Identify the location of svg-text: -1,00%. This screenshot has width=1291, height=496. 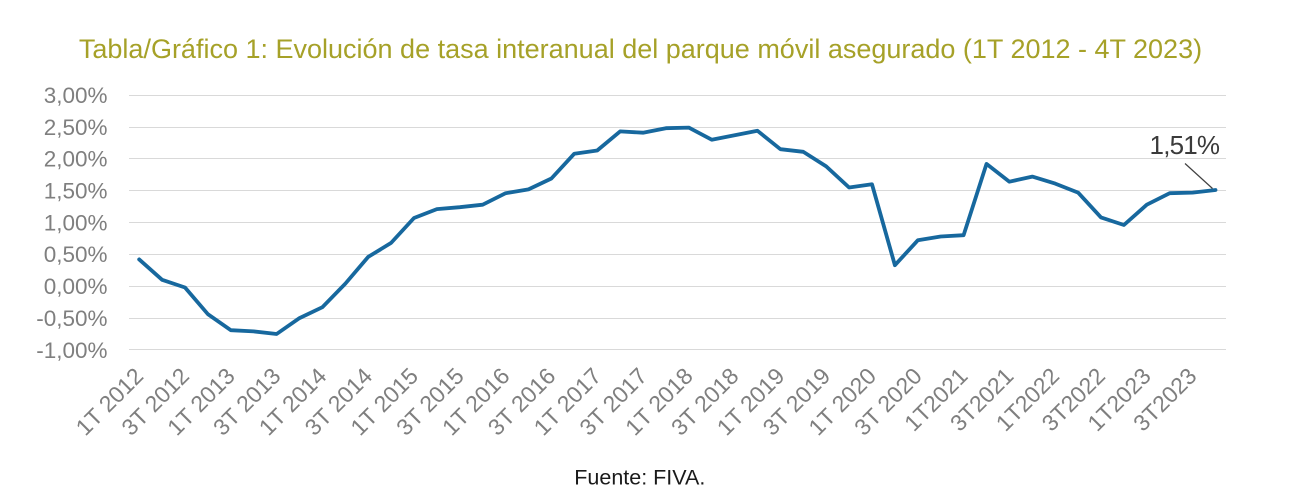
(71, 350).